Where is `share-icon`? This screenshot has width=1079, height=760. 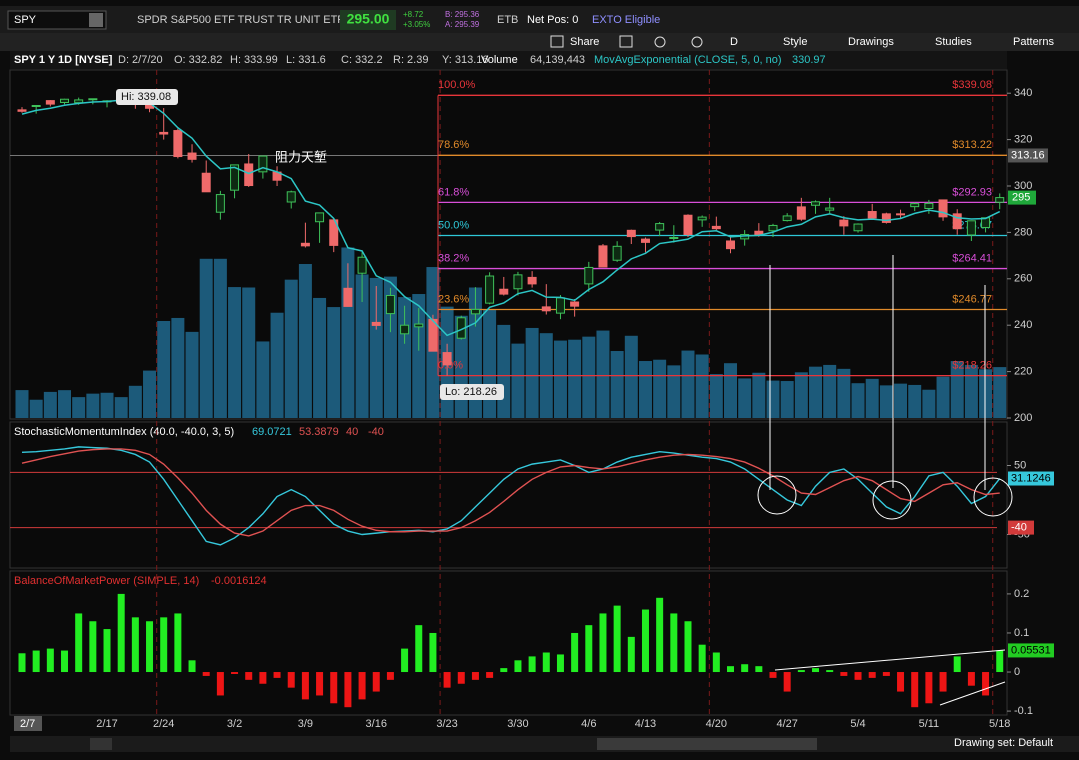 share-icon is located at coordinates (557, 41).